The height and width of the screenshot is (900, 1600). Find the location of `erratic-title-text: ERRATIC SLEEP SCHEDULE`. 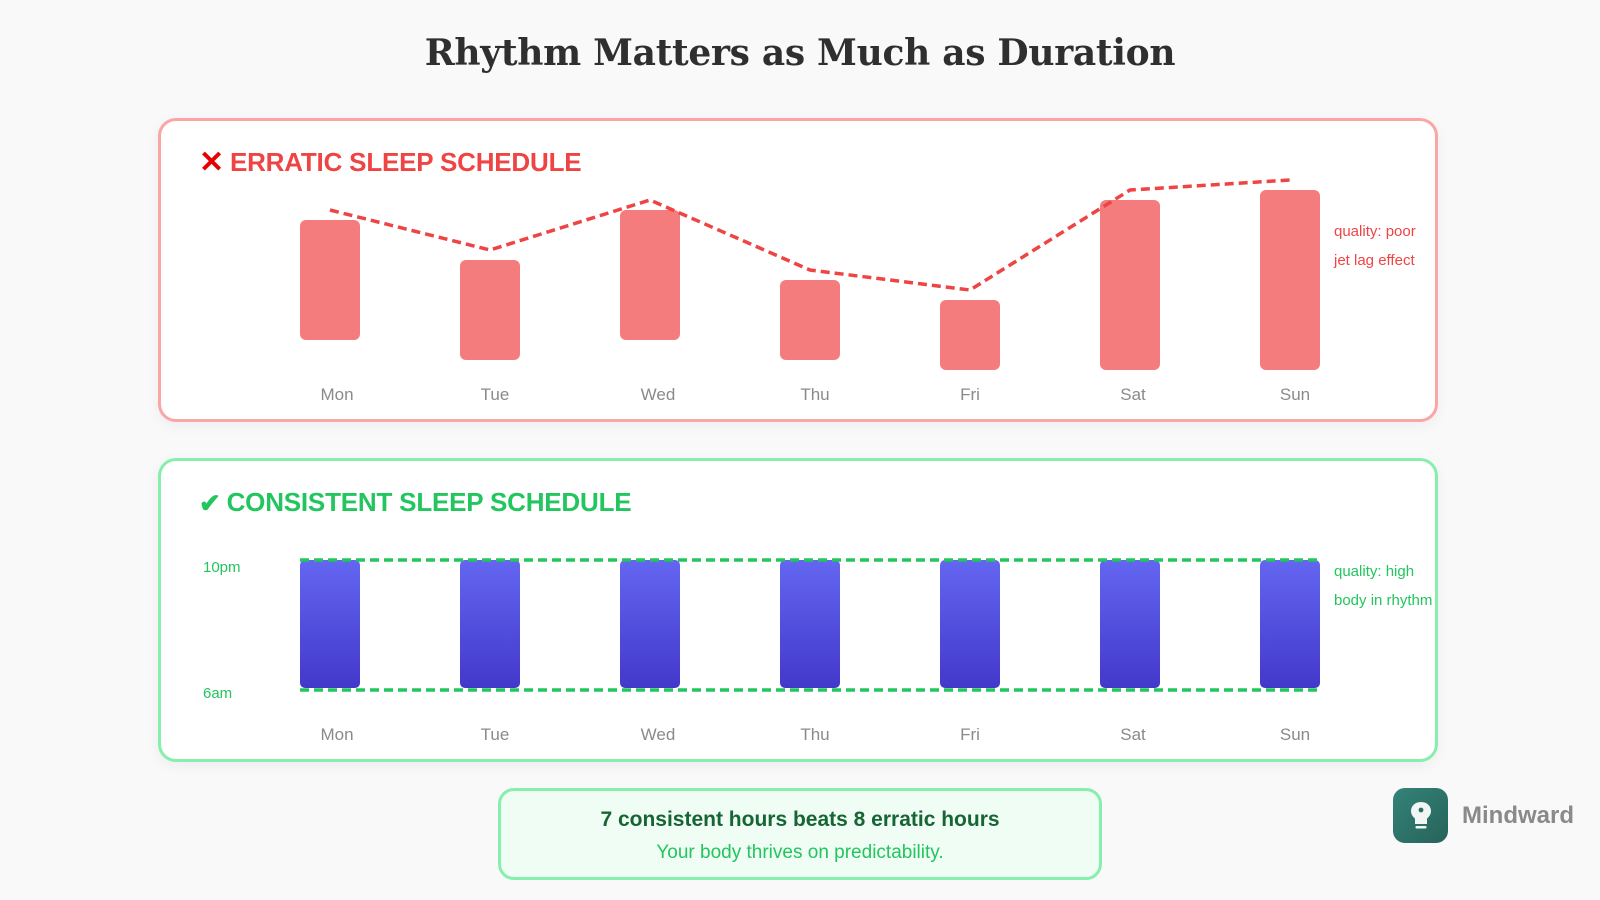

erratic-title-text: ERRATIC SLEEP SCHEDULE is located at coordinates (405, 162).